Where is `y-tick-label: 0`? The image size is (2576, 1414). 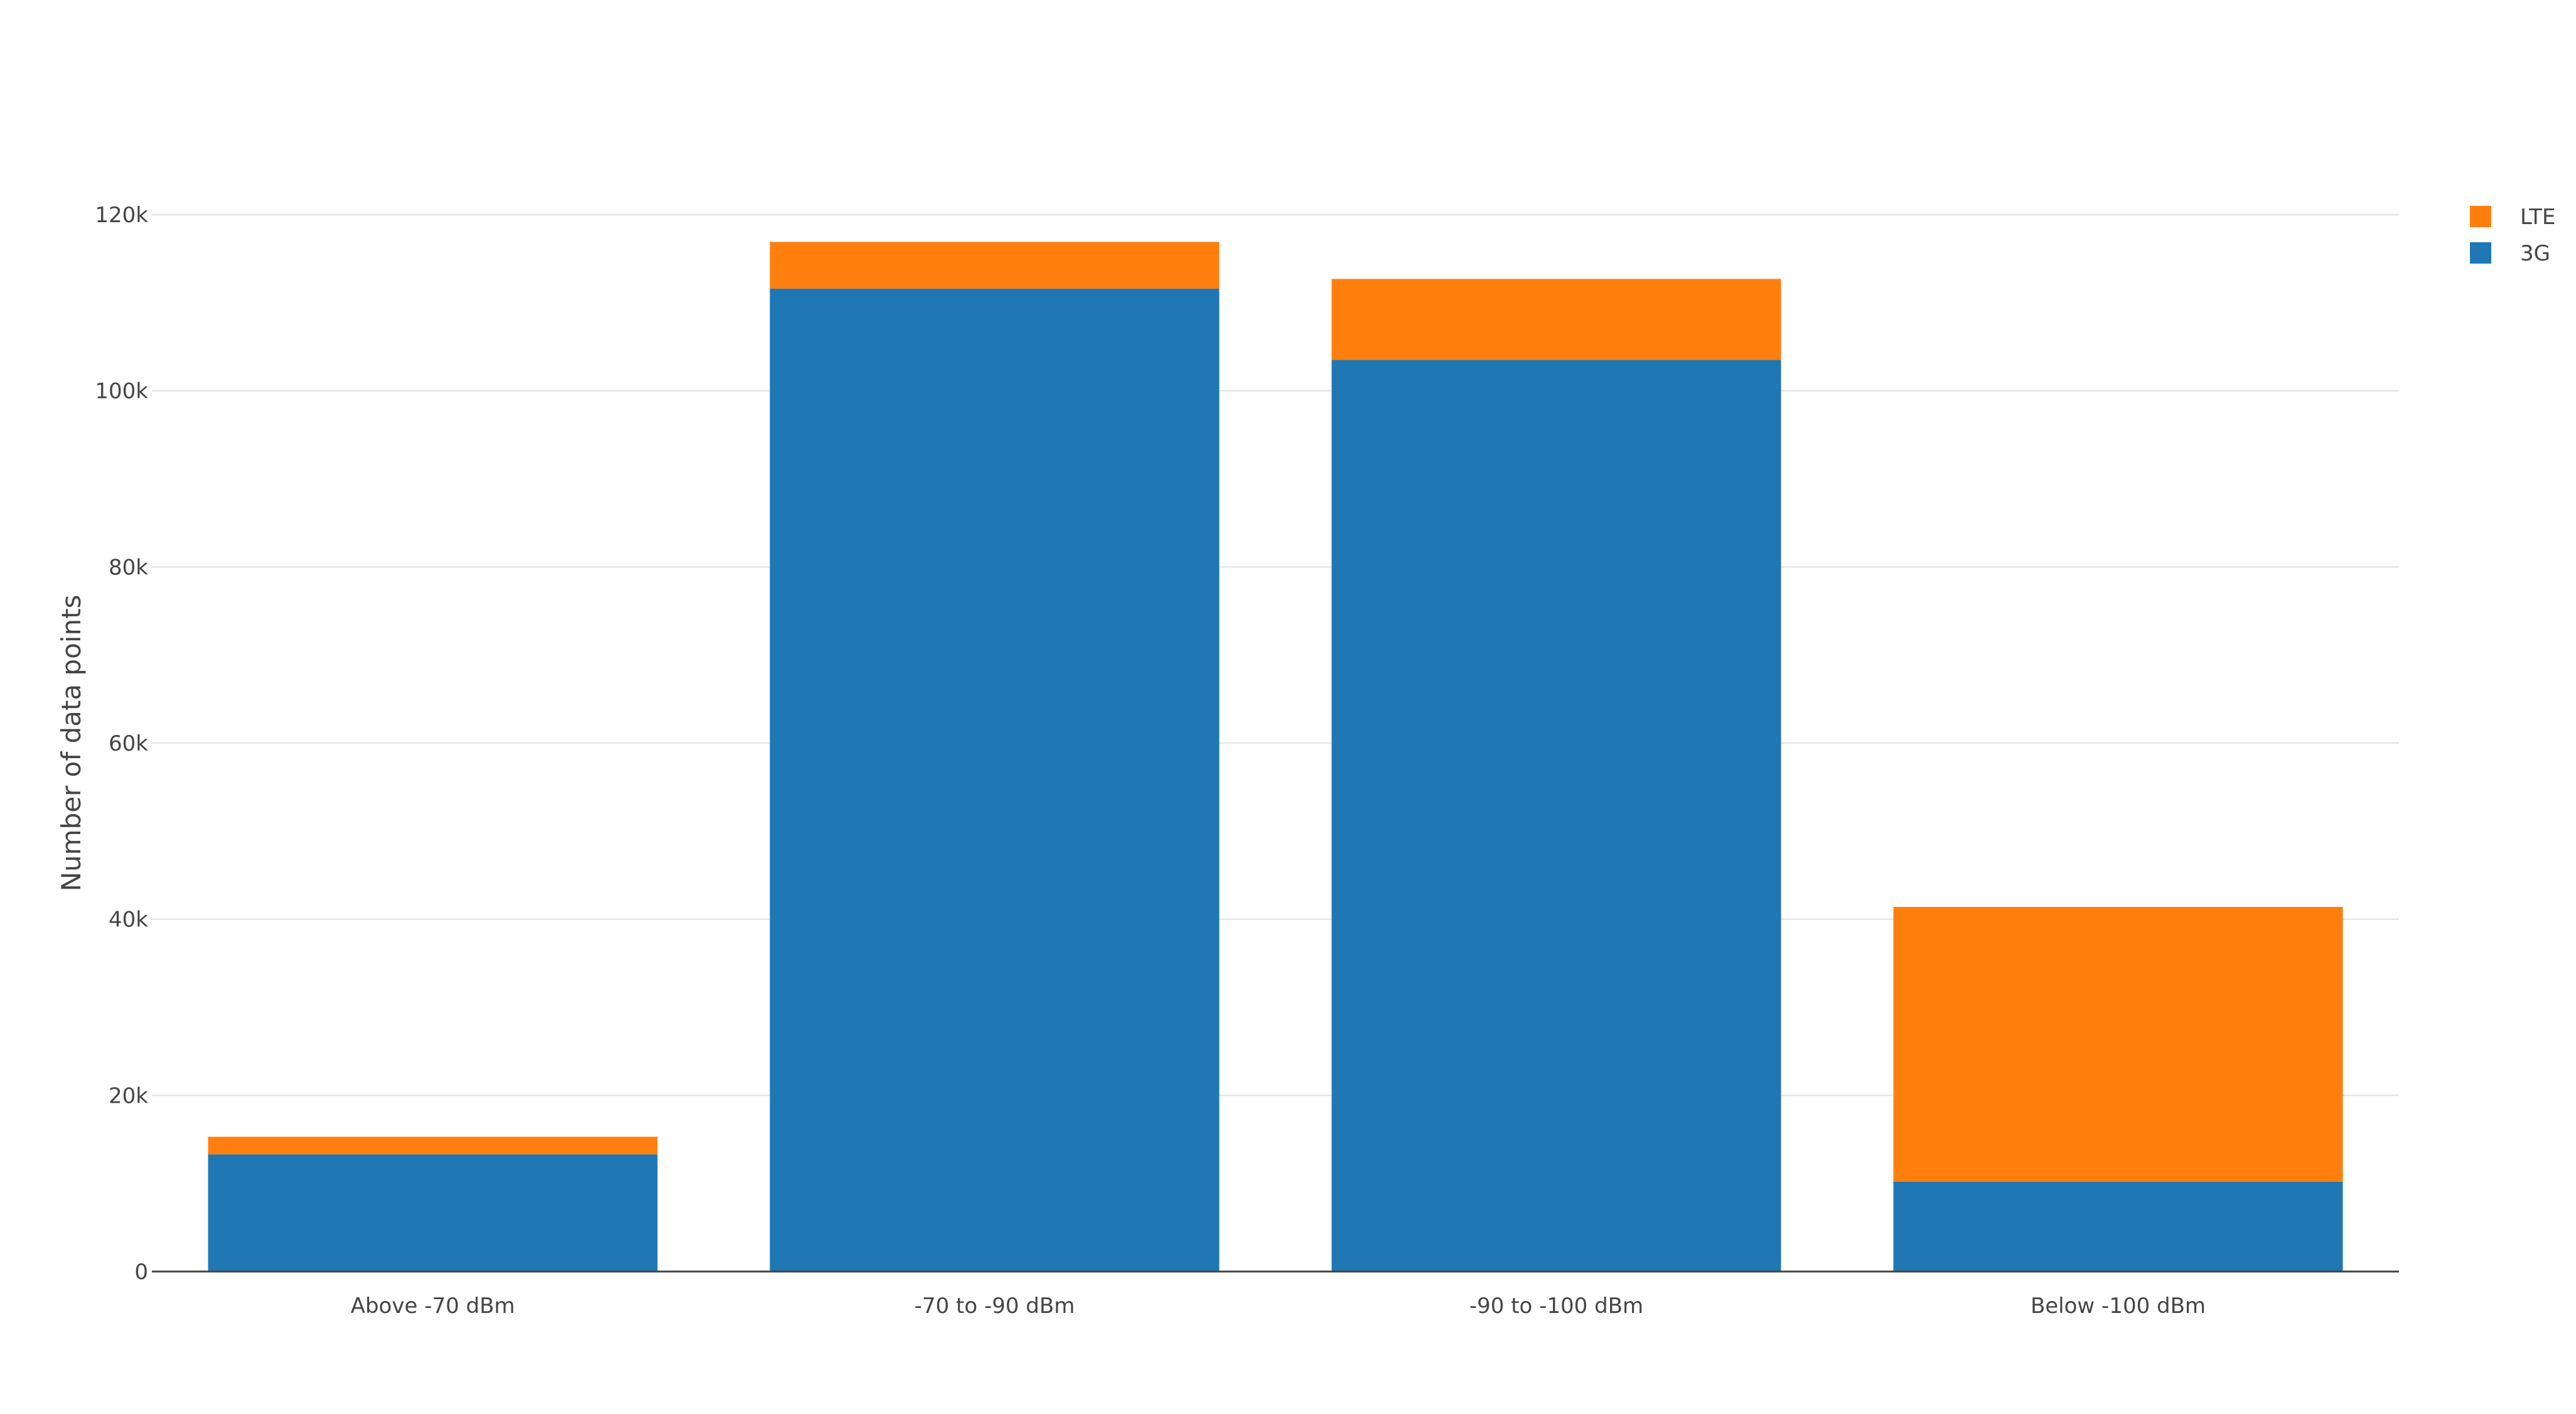
y-tick-label: 0 is located at coordinates (141, 1272).